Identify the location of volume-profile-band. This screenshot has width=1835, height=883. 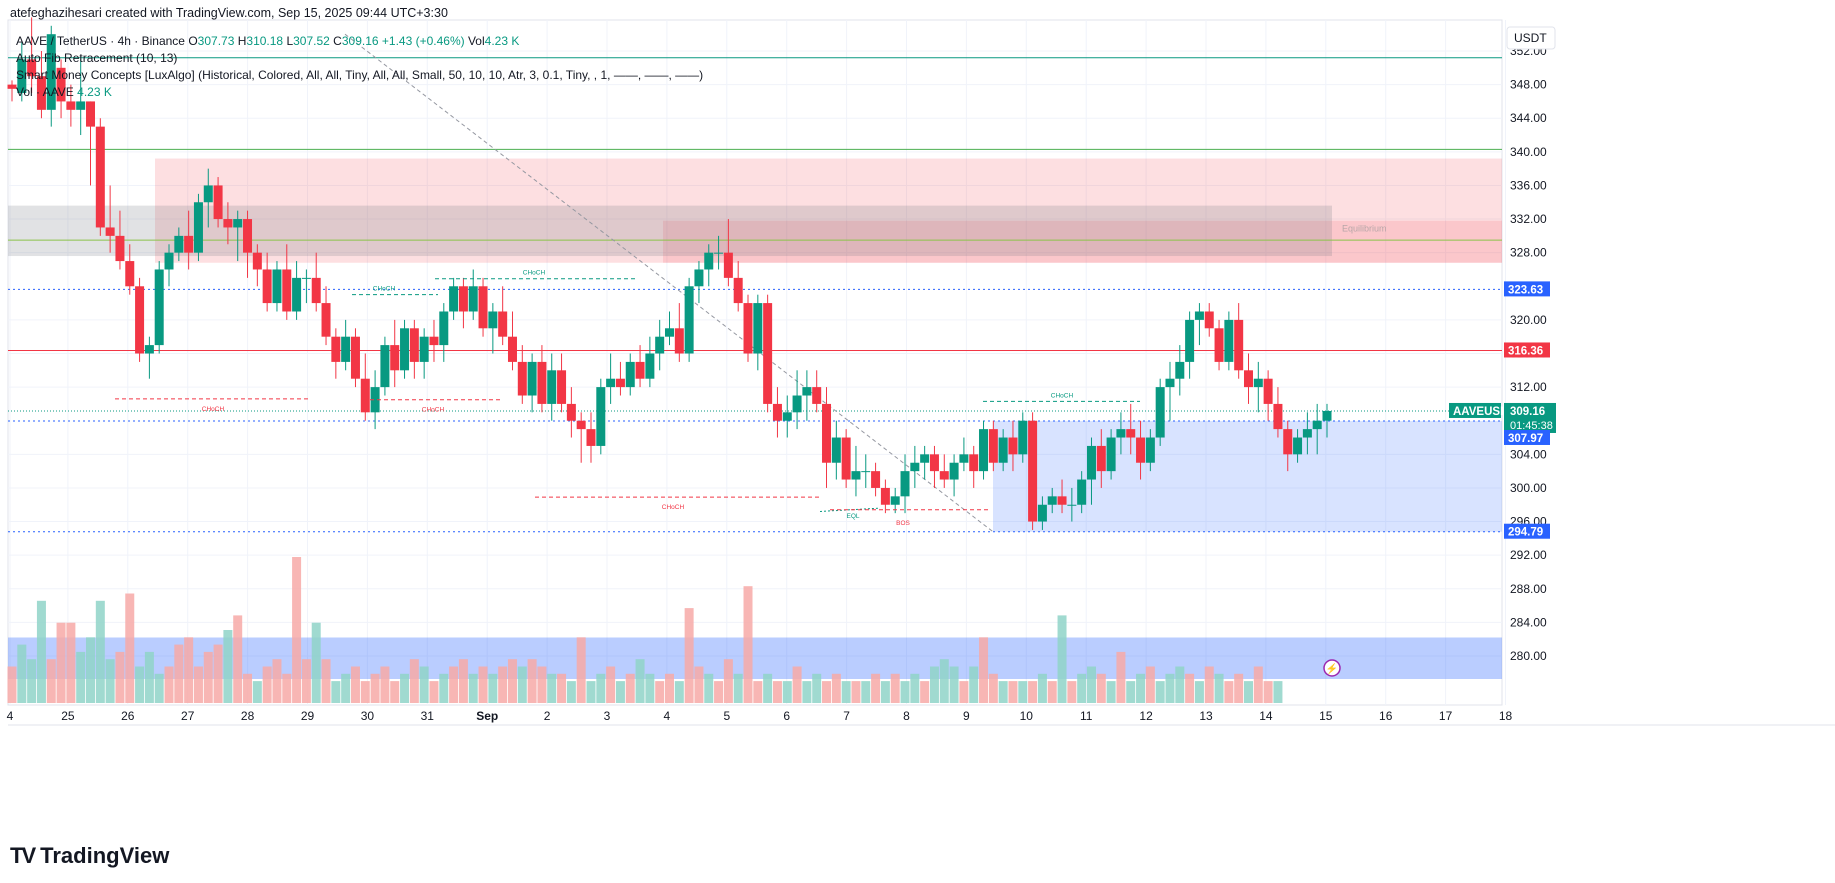
(755, 658).